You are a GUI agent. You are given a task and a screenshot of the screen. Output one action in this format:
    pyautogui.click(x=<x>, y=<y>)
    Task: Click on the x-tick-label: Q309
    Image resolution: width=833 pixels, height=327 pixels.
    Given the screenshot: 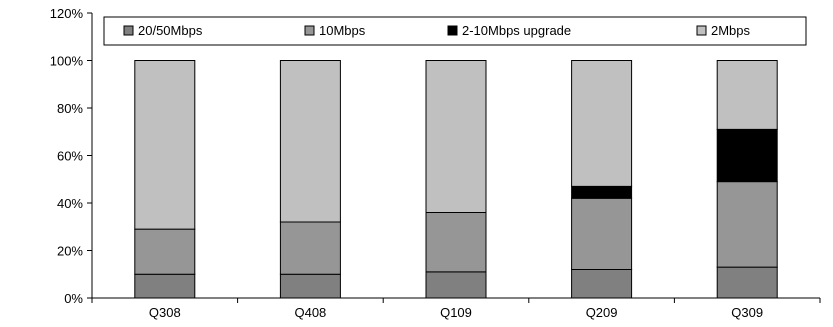 What is the action you would take?
    pyautogui.click(x=747, y=312)
    